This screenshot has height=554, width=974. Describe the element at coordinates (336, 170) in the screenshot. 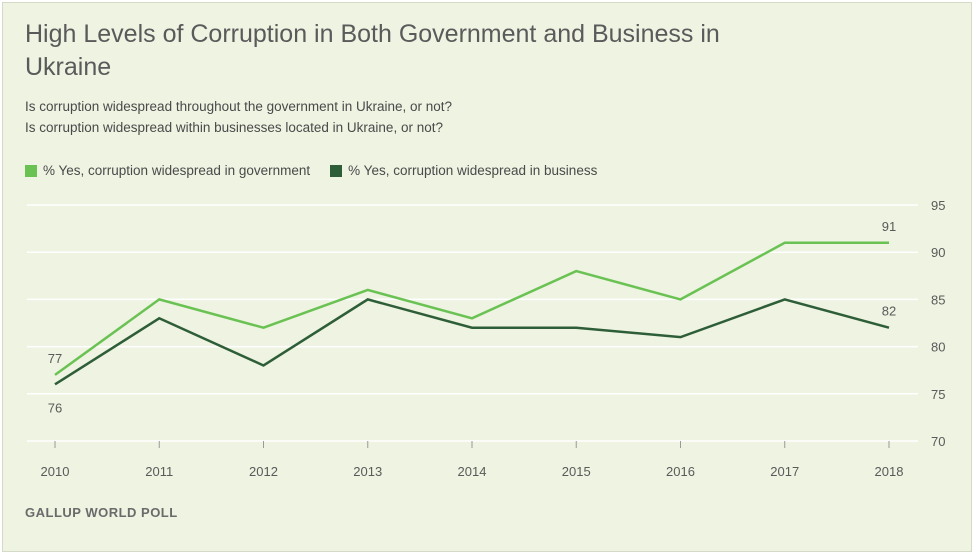

I see `legend-swatch-business` at that location.